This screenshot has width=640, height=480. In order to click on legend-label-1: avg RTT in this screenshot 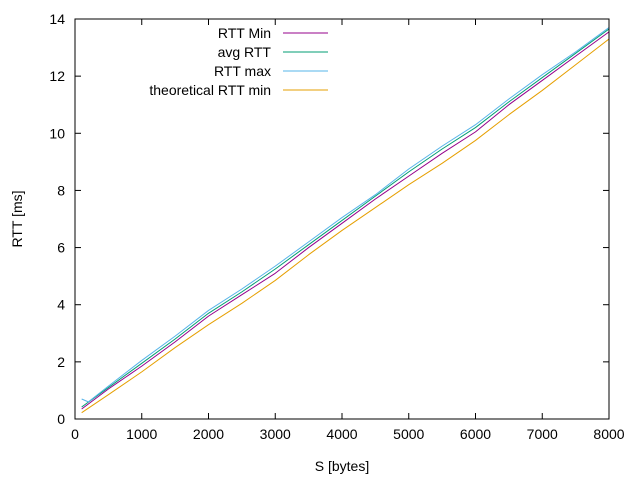, I will do `click(245, 52)`.